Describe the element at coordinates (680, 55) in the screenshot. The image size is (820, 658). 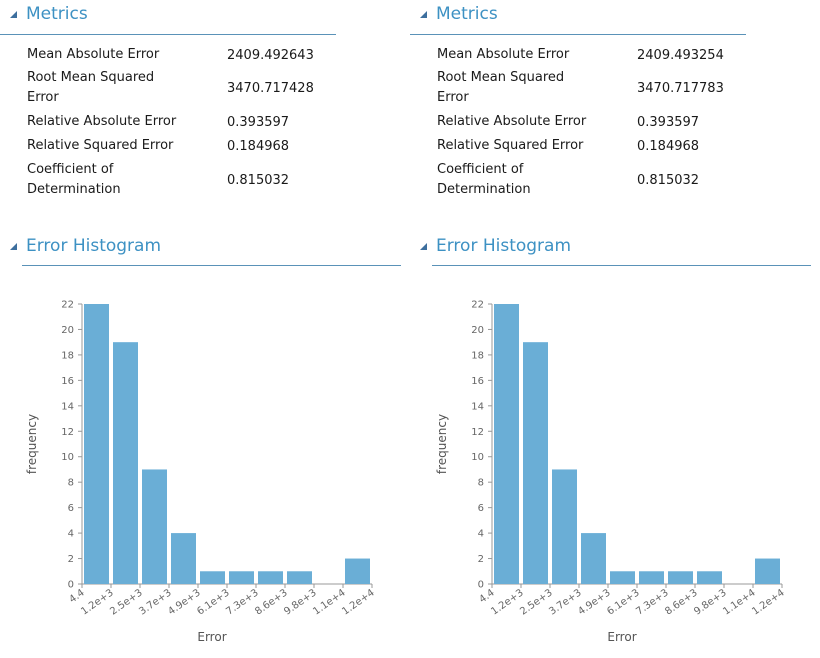
I see `metric-value: 2409.493254` at that location.